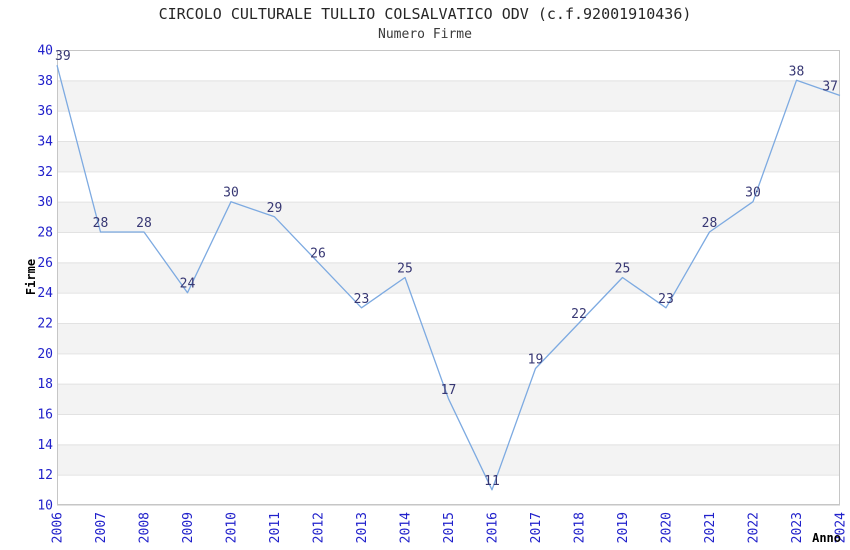 Image resolution: width=850 pixels, height=550 pixels. What do you see at coordinates (45, 354) in the screenshot?
I see `y-tick-label: 20` at bounding box center [45, 354].